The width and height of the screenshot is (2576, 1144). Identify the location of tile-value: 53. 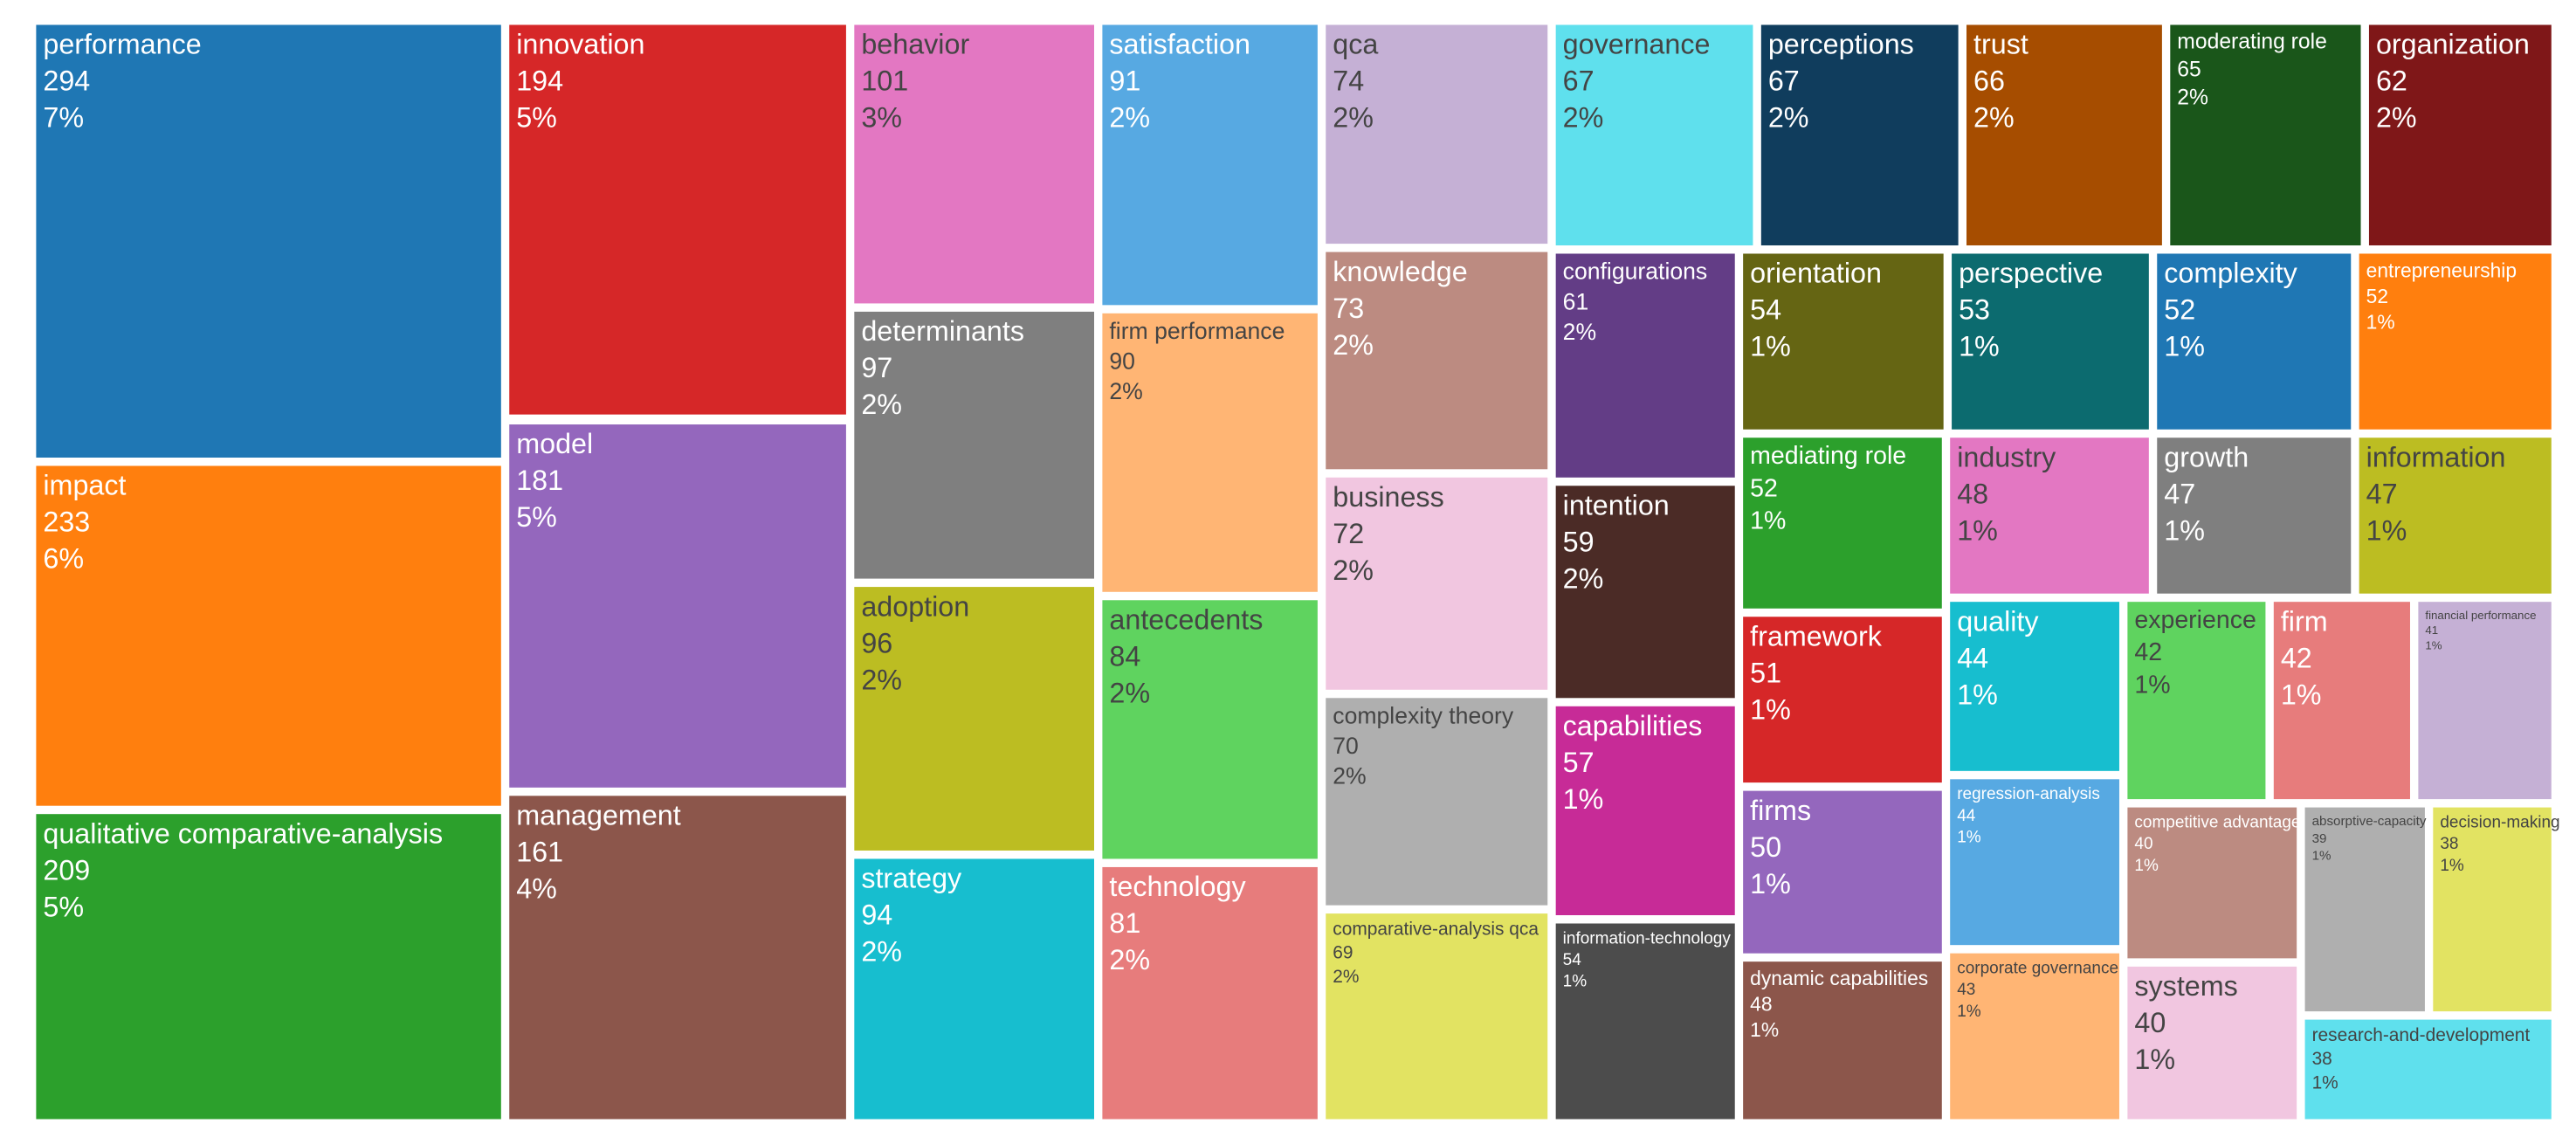
(1974, 310).